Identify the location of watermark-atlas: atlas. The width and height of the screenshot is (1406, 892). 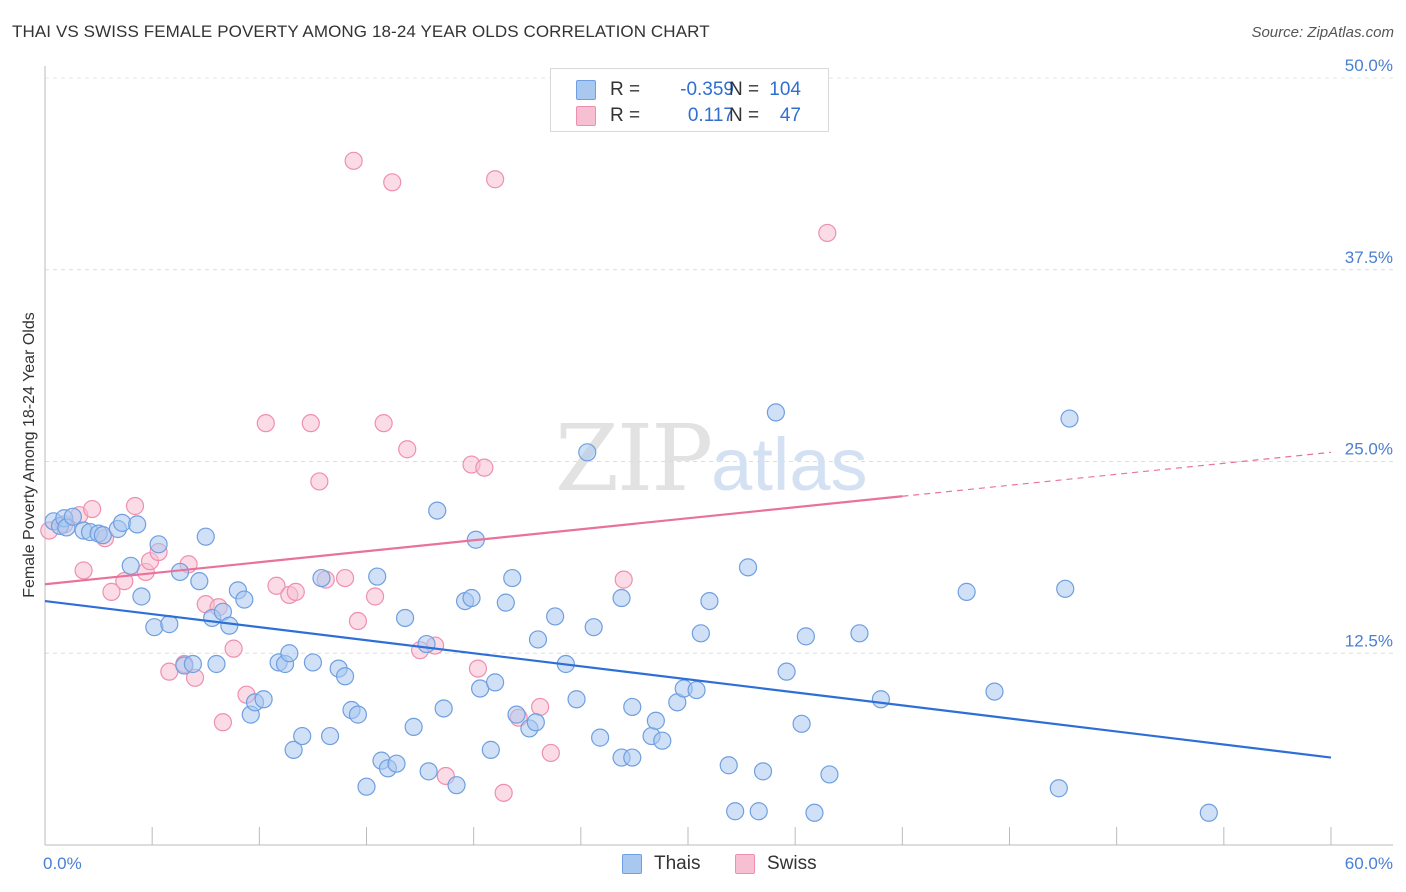
(789, 464).